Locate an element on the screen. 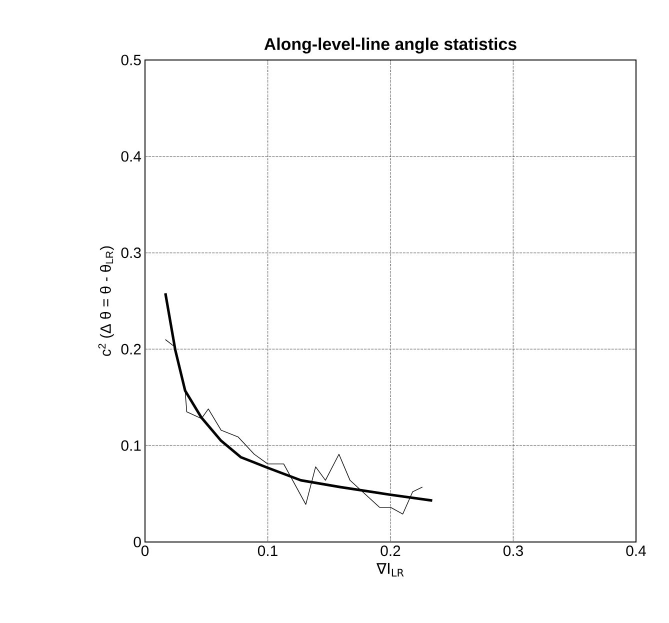 This screenshot has height=623, width=669. y-tick-label: 0 is located at coordinates (137, 542).